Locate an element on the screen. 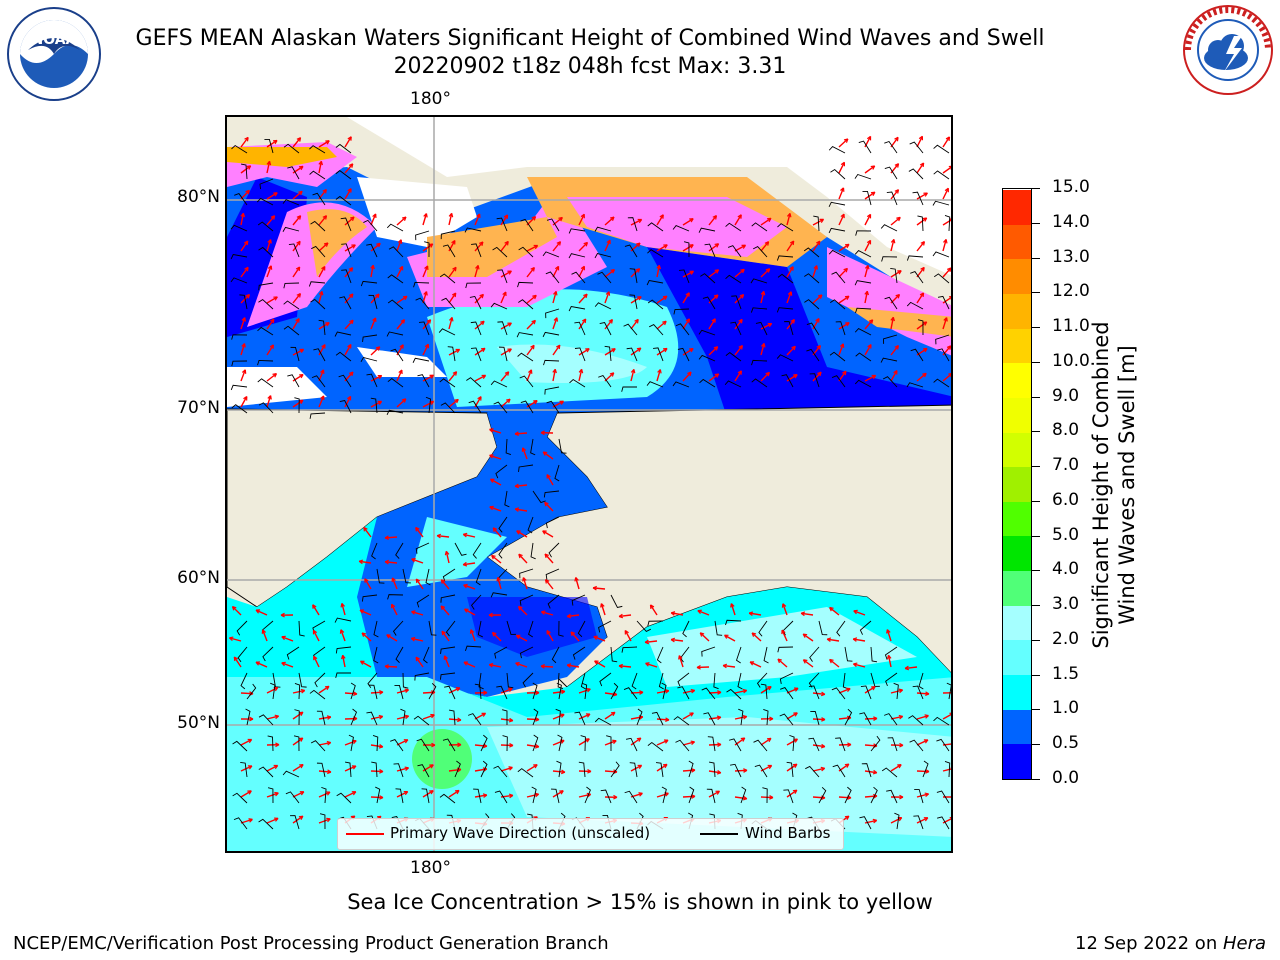 The width and height of the screenshot is (1280, 960). wave-direction-swatch is located at coordinates (365, 834).